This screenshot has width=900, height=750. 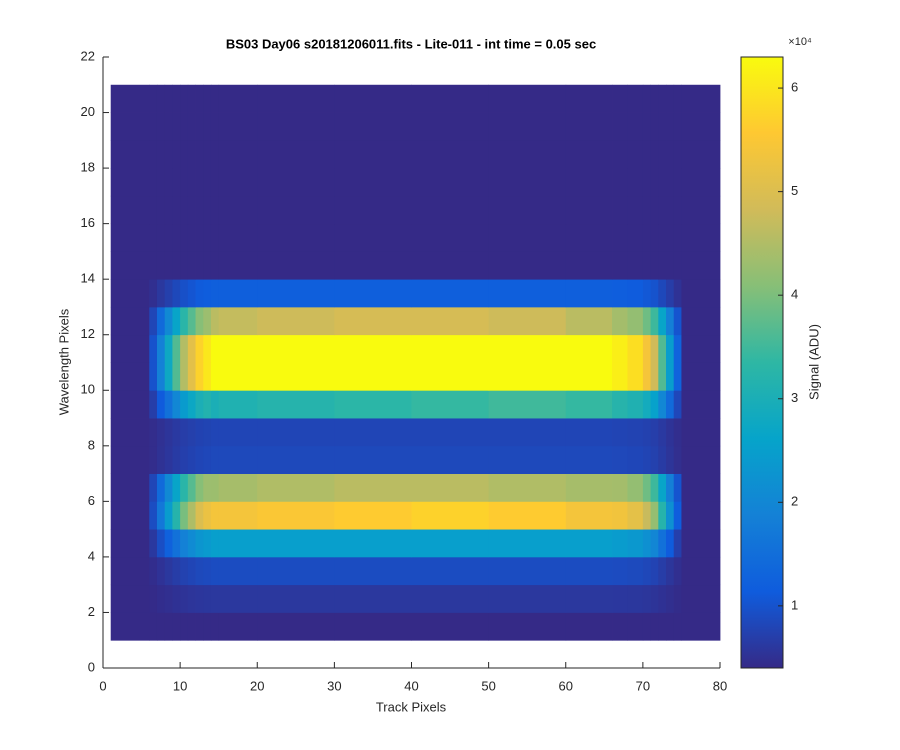 I want to click on y-tick-label: 14, so click(x=88, y=278).